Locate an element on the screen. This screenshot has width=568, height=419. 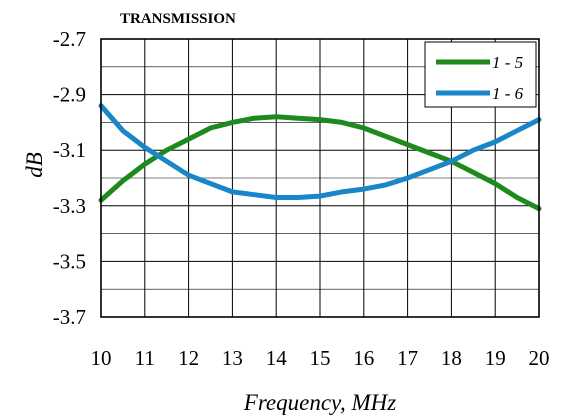
x-tick-label: 18 is located at coordinates (451, 358).